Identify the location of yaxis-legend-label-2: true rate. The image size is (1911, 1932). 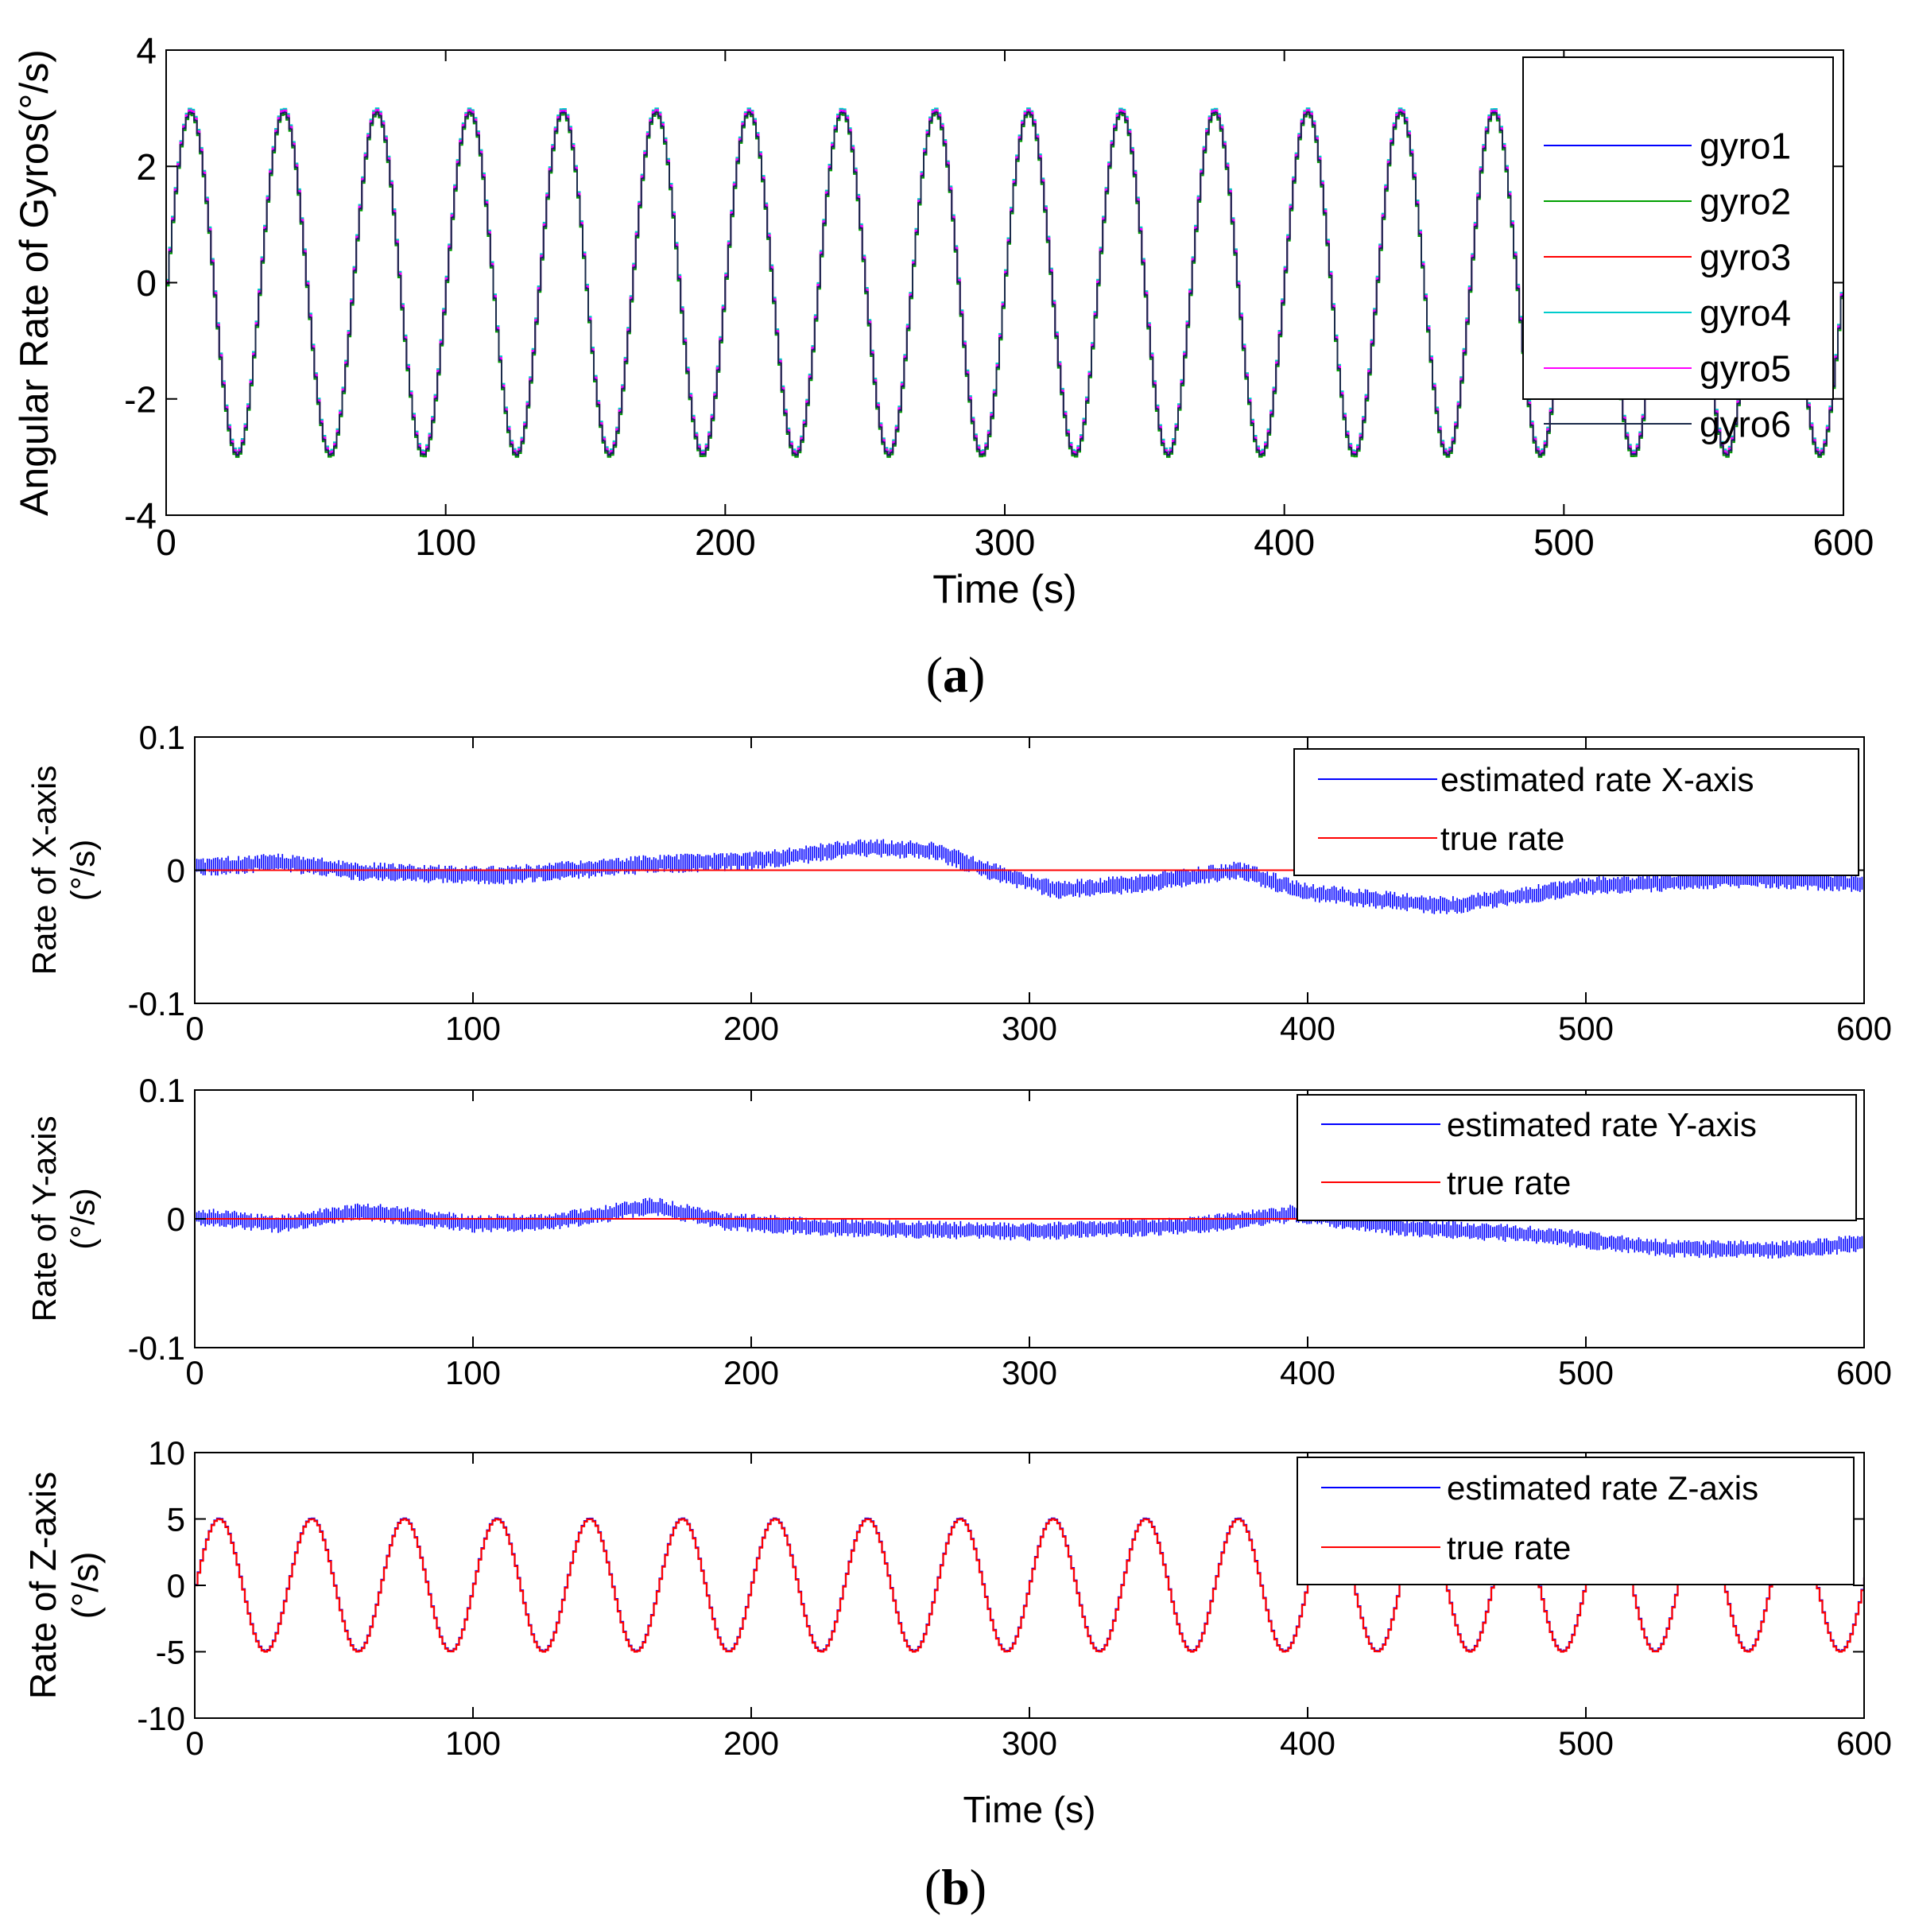
(1509, 1182).